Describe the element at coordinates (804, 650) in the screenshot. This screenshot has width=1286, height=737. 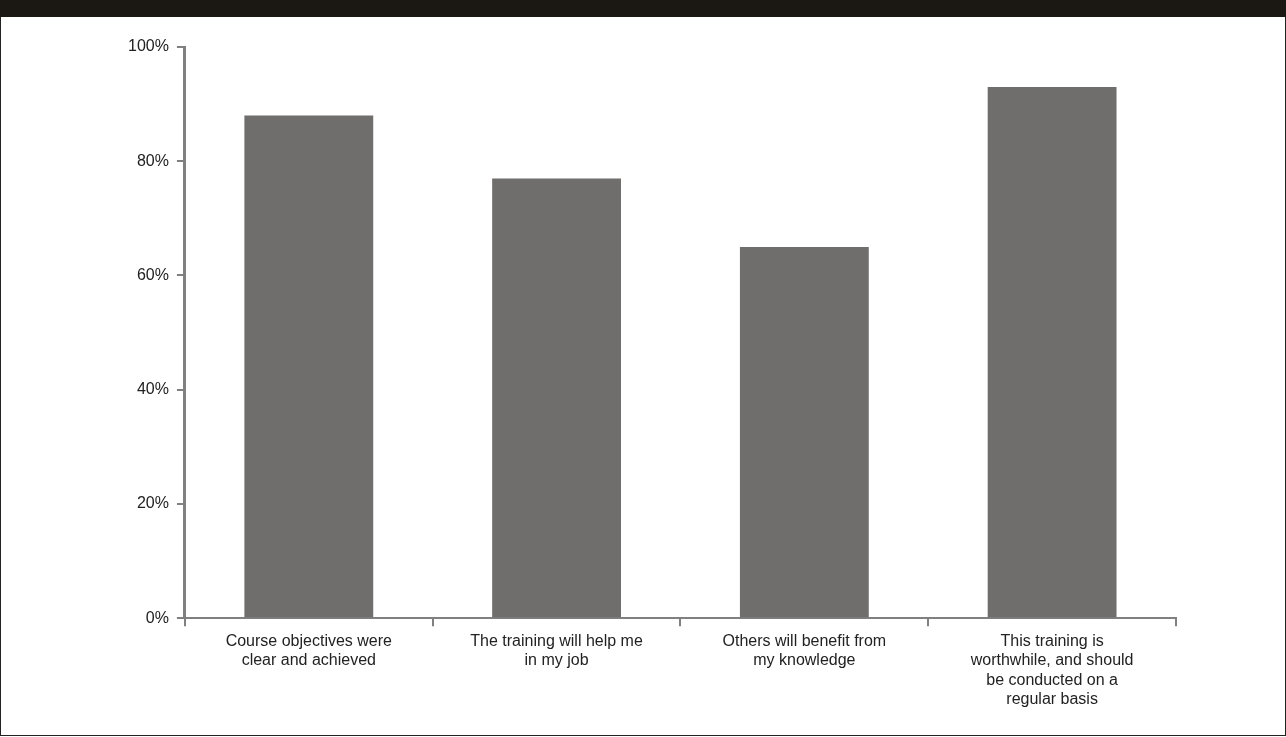
I see `x-tick-label: Others will benefit from my knowledge` at that location.